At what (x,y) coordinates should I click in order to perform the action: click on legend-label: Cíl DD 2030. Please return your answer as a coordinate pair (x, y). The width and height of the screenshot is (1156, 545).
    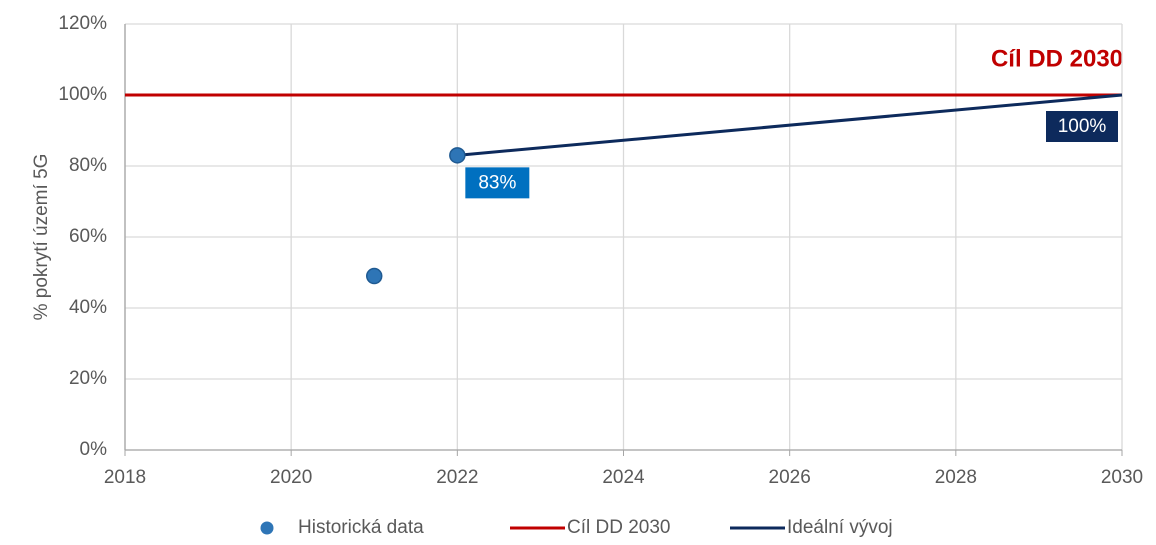
    Looking at the image, I should click on (619, 527).